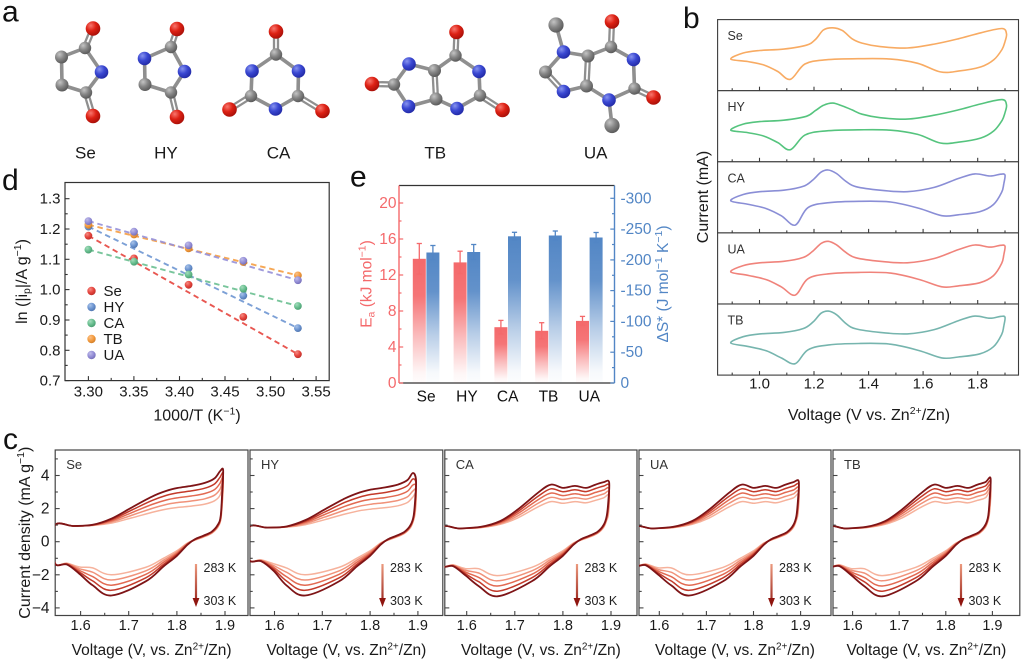 The width and height of the screenshot is (1024, 668). What do you see at coordinates (45, 509) in the screenshot?
I see `svg-text: 2` at bounding box center [45, 509].